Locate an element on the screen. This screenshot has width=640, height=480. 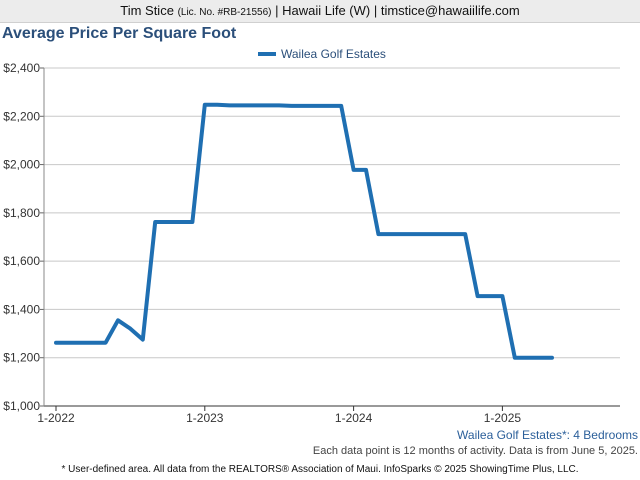
y-tick-label: $2,200 is located at coordinates (21, 116).